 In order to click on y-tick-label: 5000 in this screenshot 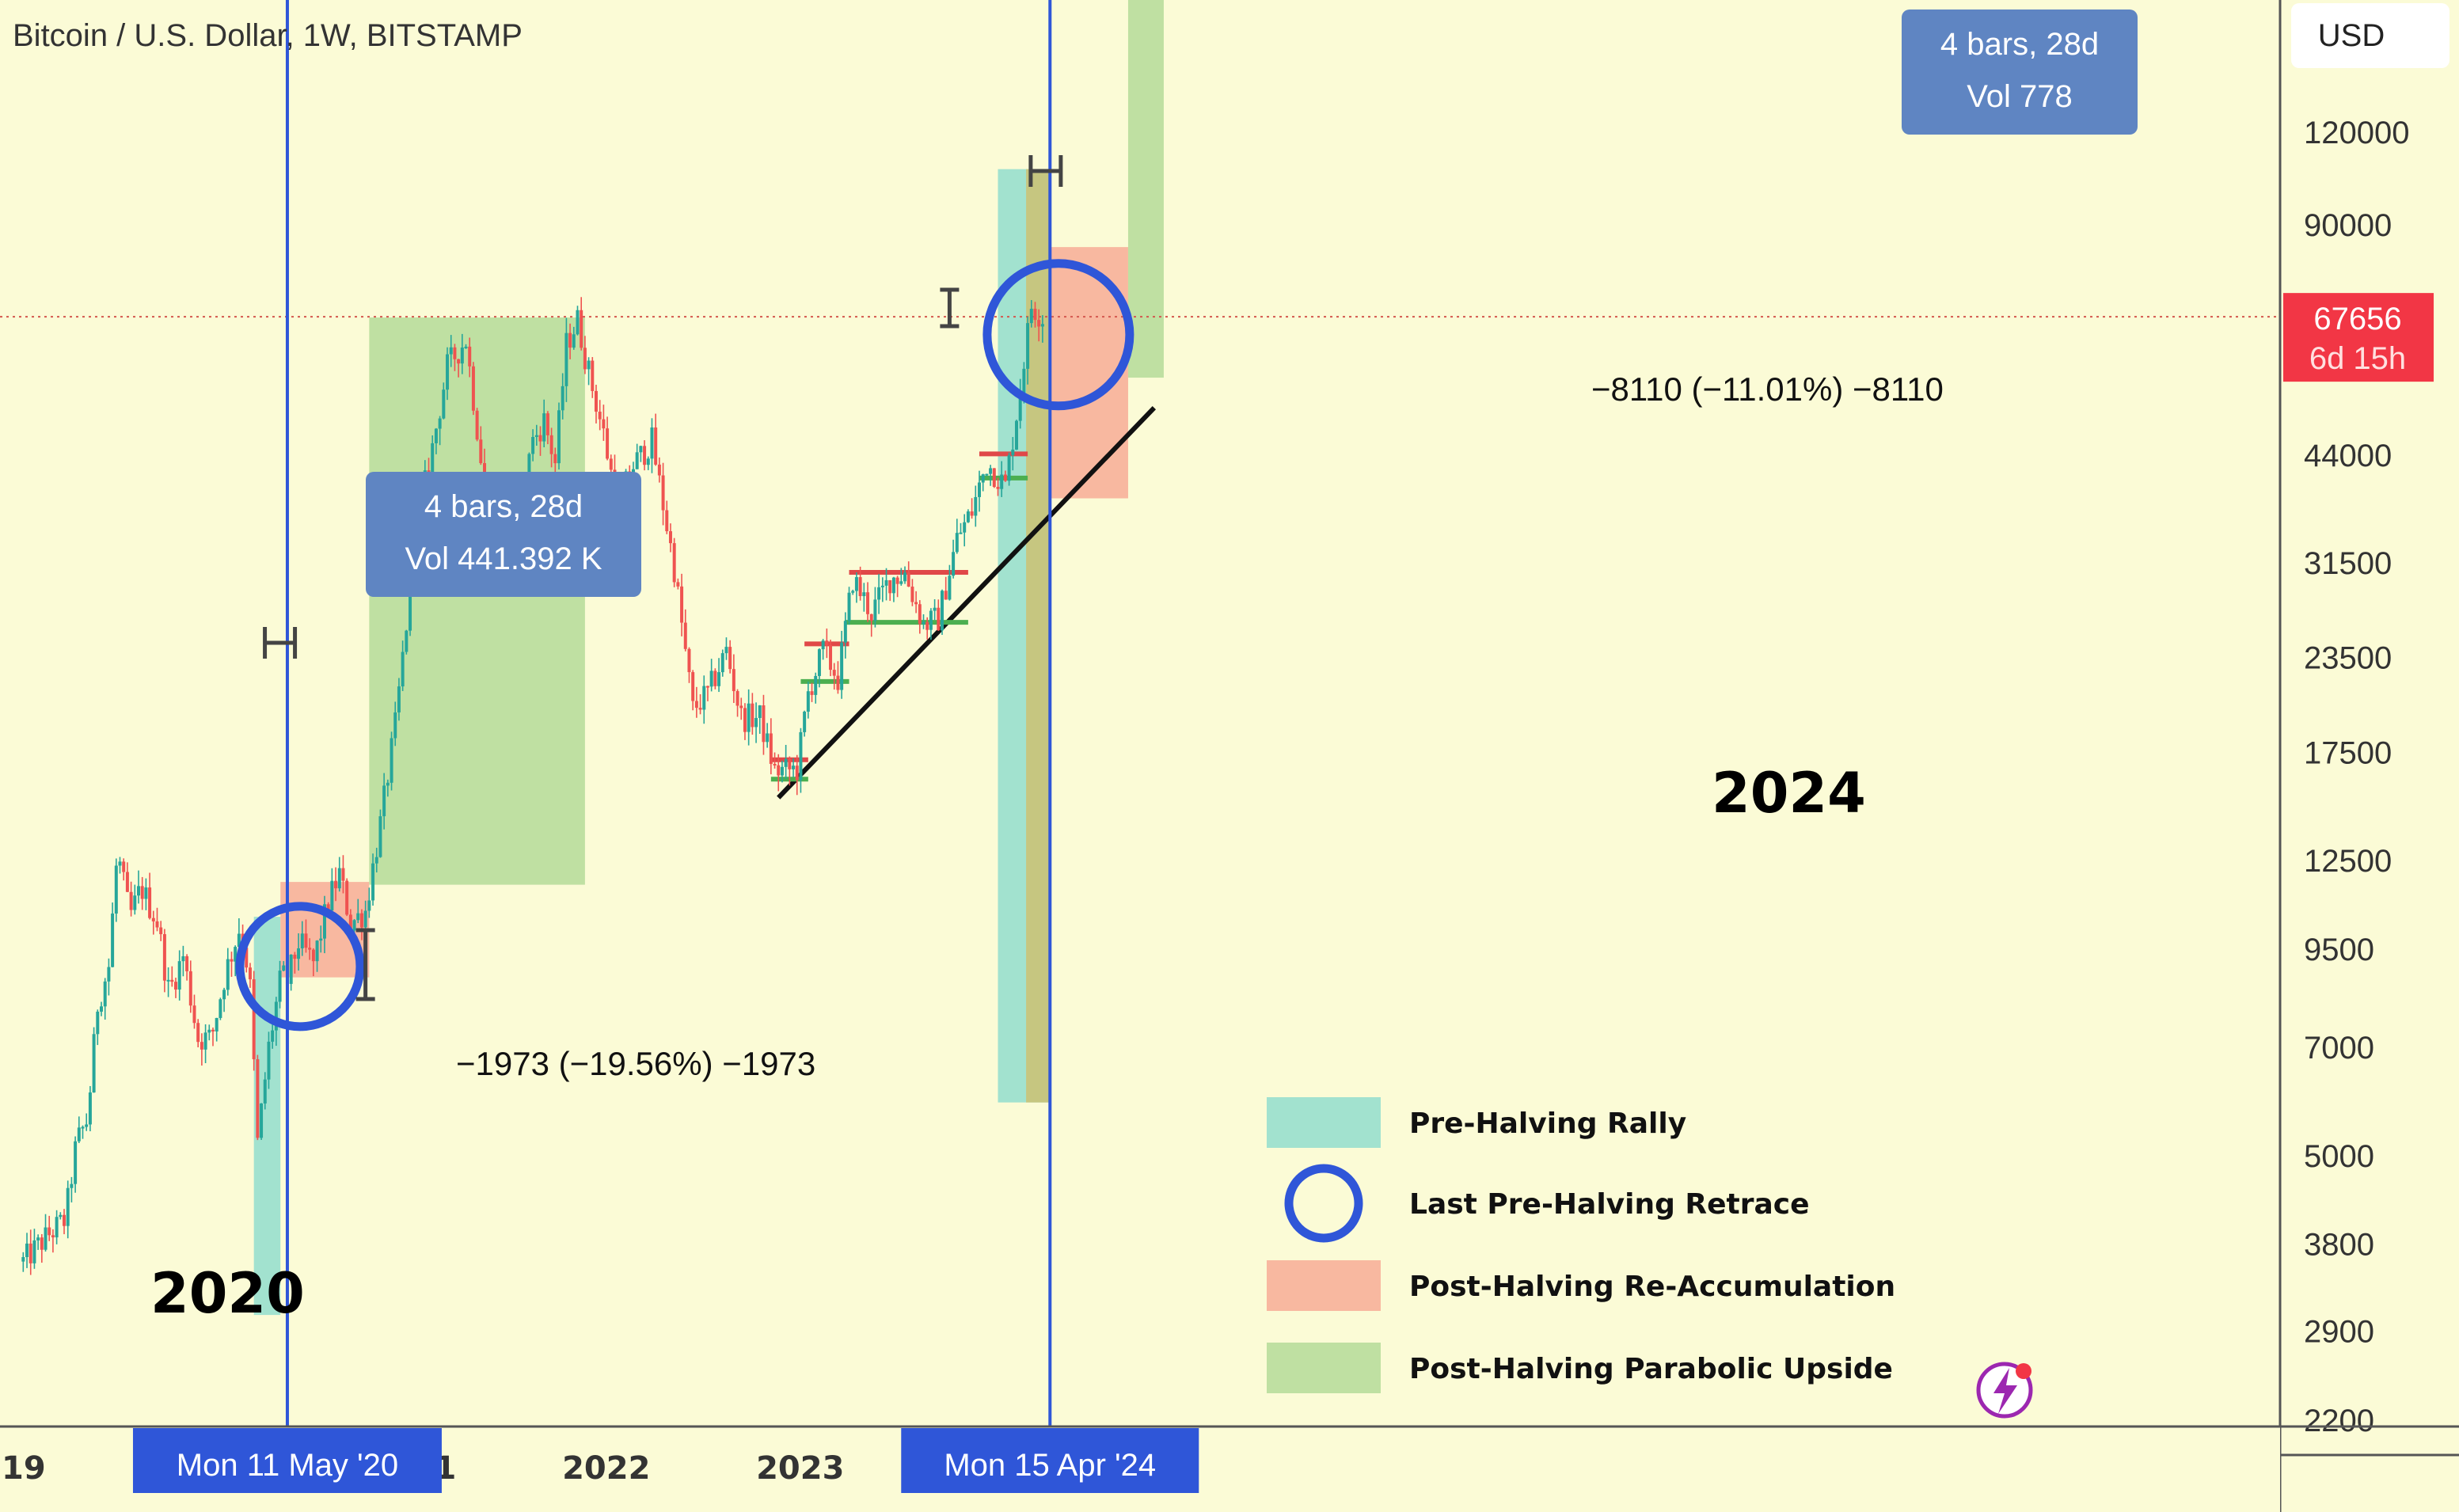, I will do `click(2339, 1156)`.